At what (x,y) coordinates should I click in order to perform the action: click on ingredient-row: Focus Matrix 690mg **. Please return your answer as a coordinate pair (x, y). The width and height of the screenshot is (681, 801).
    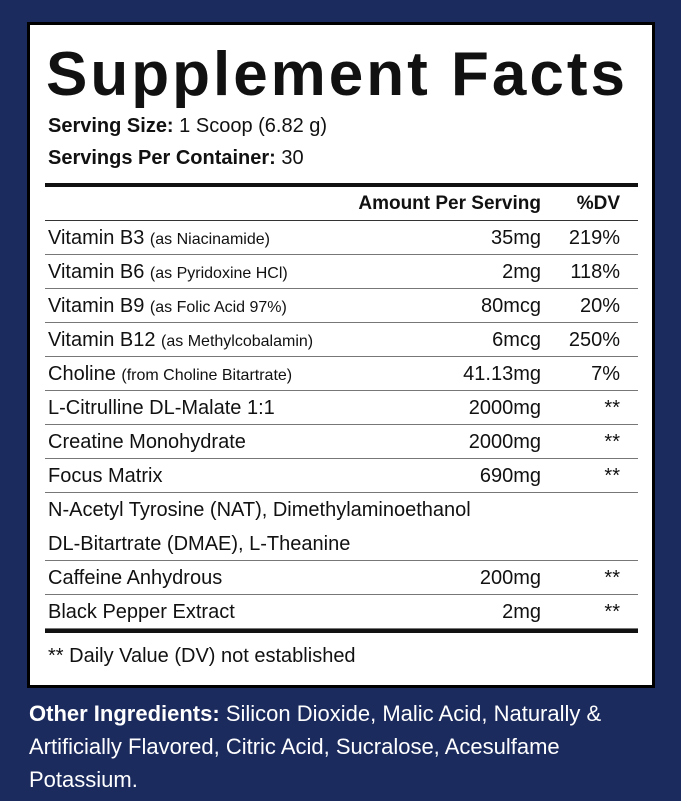
    Looking at the image, I should click on (341, 476).